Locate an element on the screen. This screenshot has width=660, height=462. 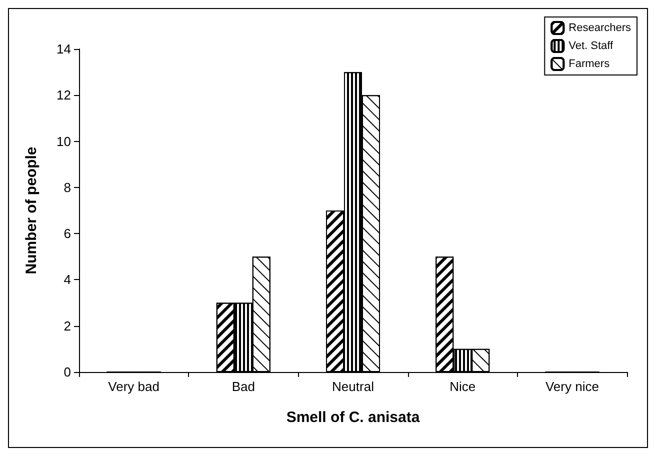
x-tick-label: Nice is located at coordinates (463, 386).